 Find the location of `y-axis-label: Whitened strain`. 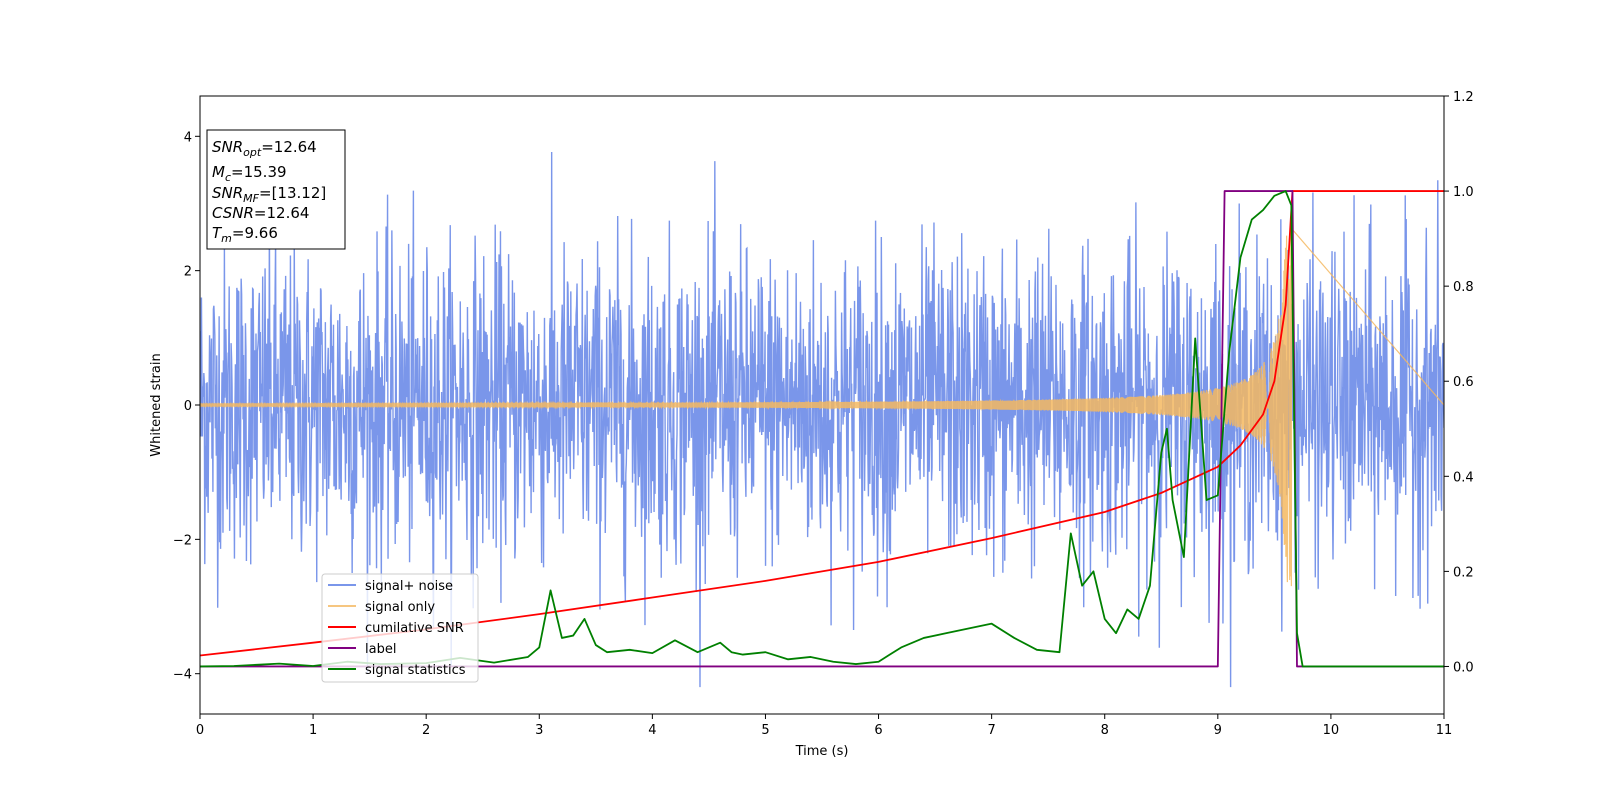

y-axis-label: Whitened strain is located at coordinates (156, 404).